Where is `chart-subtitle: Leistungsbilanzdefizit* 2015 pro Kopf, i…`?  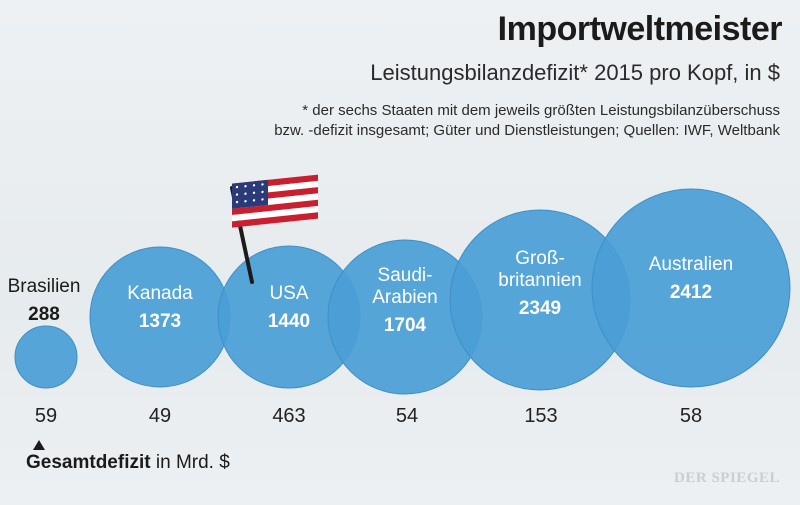 chart-subtitle: Leistungsbilanzdefizit* 2015 pro Kopf, i… is located at coordinates (575, 72).